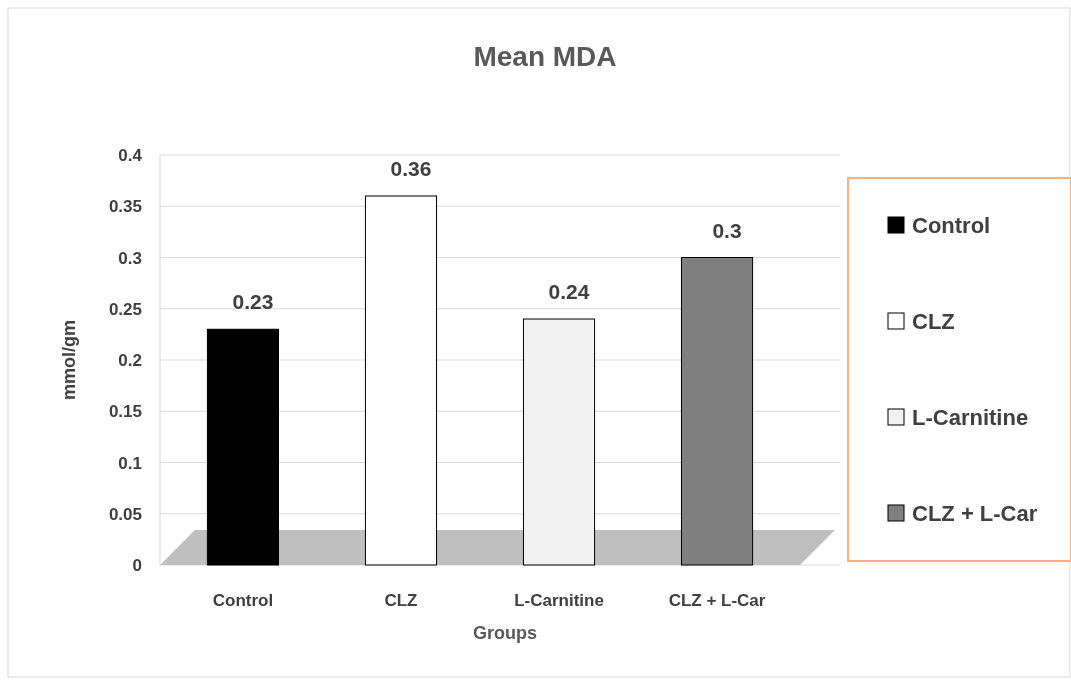 The width and height of the screenshot is (1071, 685). I want to click on data-label: 0.3, so click(727, 230).